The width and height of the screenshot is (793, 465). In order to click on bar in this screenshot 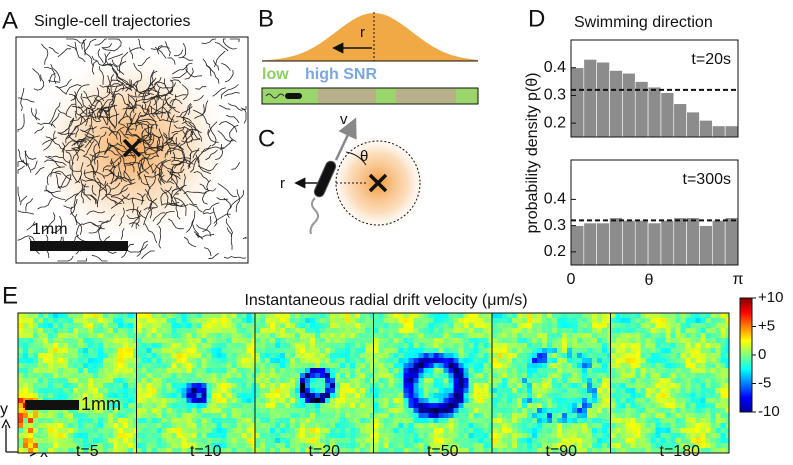, I will do `click(654, 112)`.